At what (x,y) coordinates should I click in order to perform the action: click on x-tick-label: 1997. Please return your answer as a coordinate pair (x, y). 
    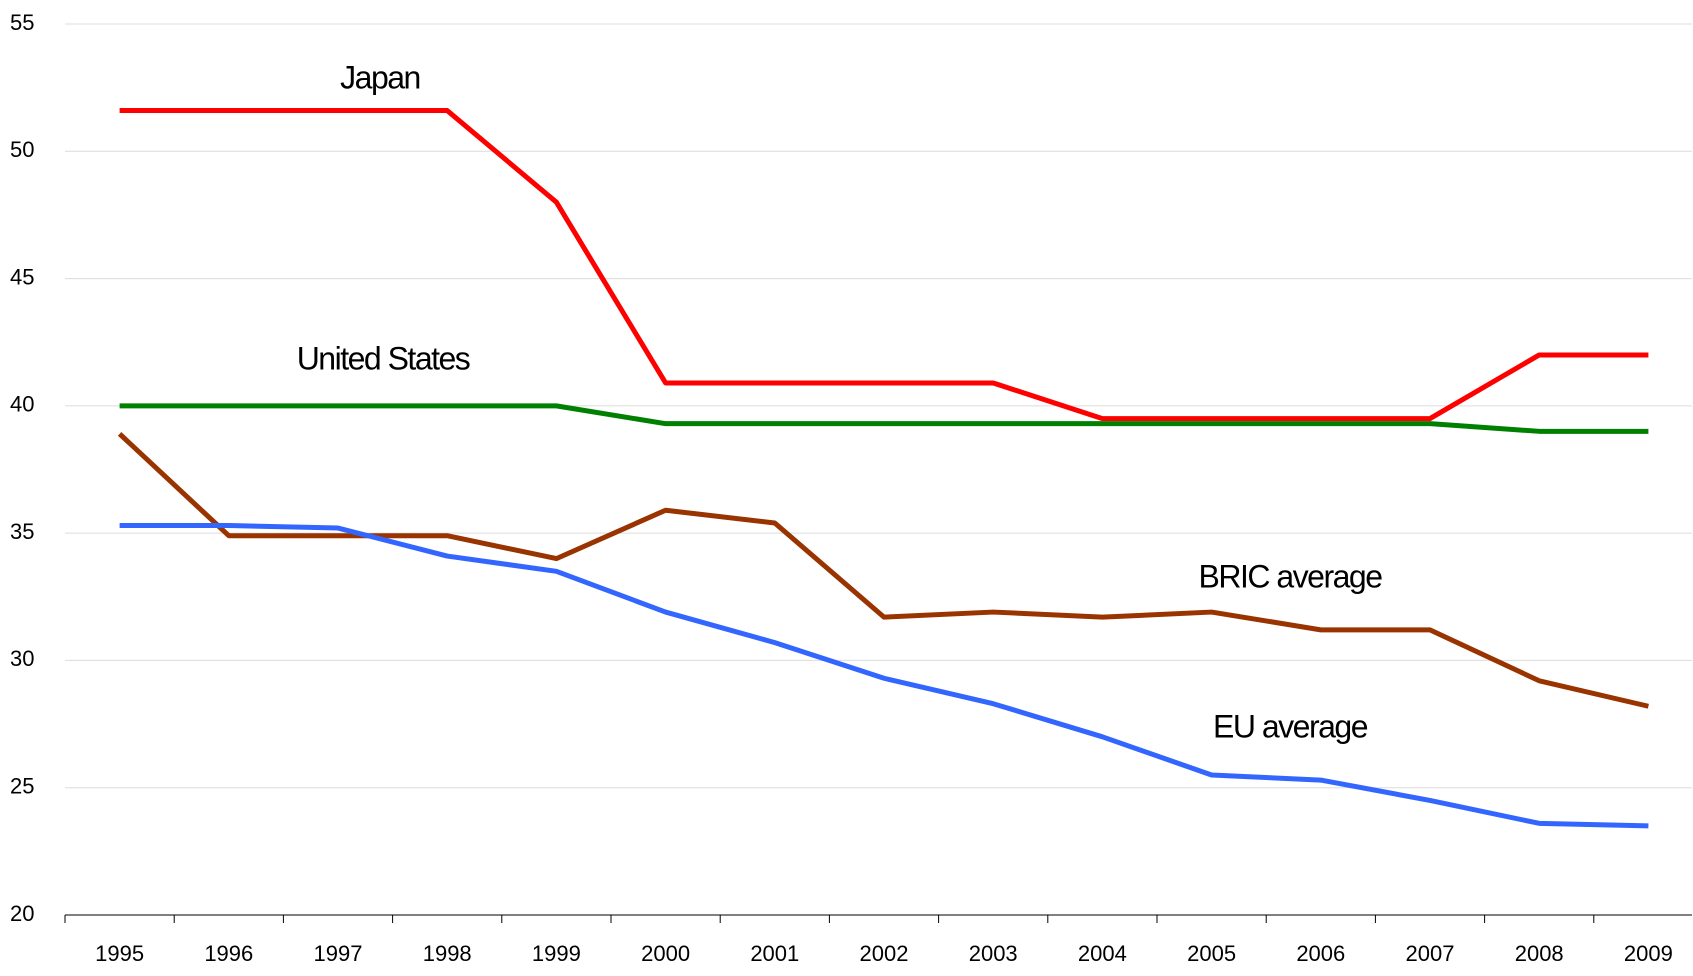
    Looking at the image, I should click on (338, 953).